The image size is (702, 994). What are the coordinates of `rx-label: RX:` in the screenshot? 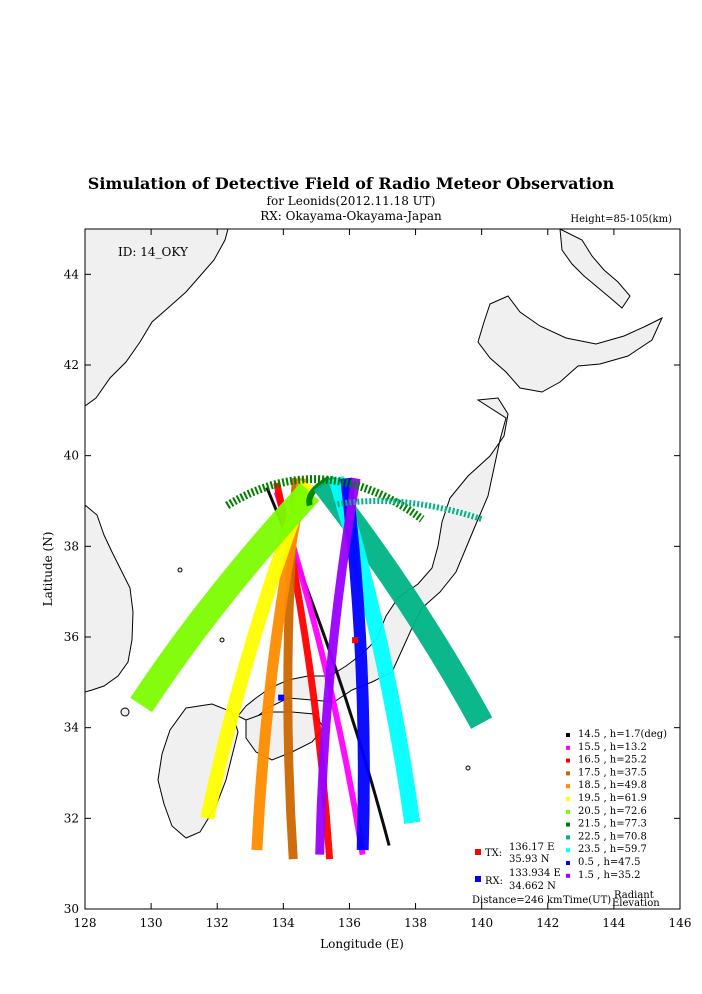 It's located at (494, 881).